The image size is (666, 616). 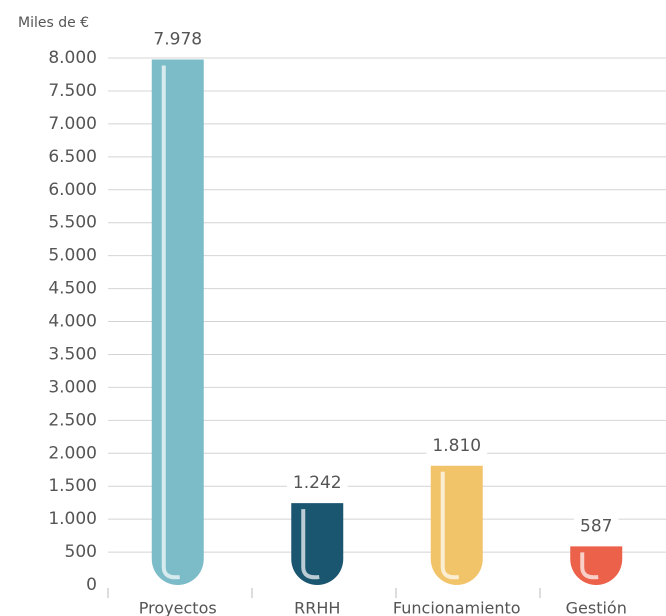 I want to click on x-tick-label: Gestión, so click(x=596, y=607).